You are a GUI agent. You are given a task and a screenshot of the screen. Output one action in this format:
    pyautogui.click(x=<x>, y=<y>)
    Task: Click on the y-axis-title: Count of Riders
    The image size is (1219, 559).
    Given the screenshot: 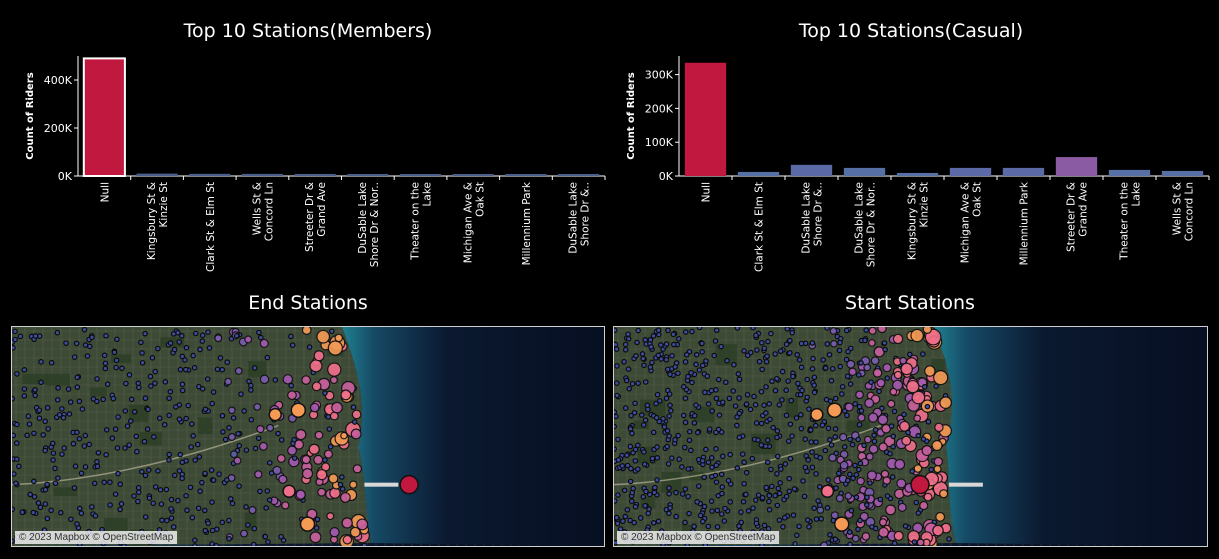 What is the action you would take?
    pyautogui.click(x=631, y=115)
    